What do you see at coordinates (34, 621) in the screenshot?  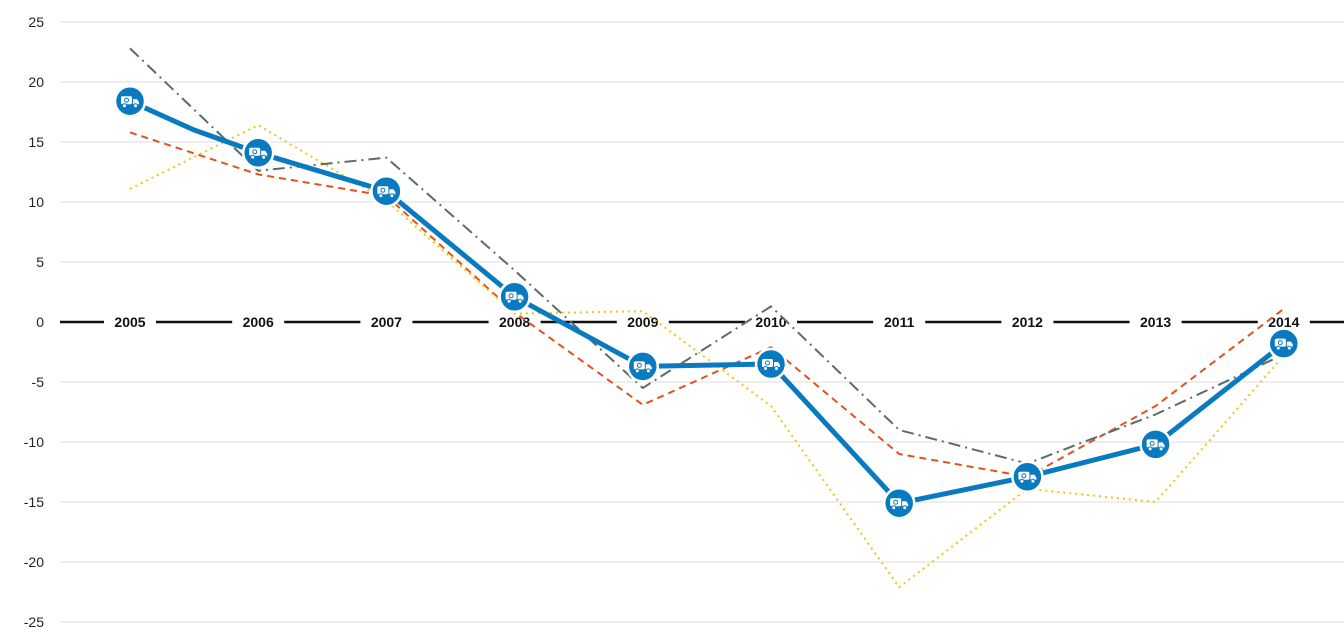 I see `y-tick-label: -25` at bounding box center [34, 621].